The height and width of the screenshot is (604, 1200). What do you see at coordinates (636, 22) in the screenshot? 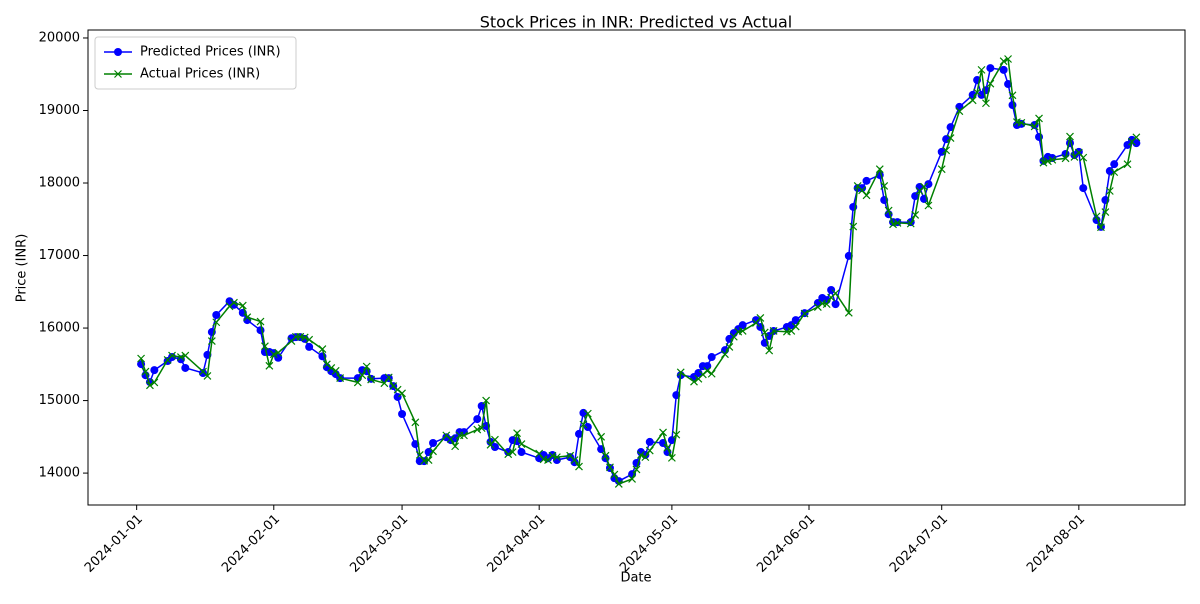
I see `chart-title: Stock Prices in INR: Predicted vs Actual` at bounding box center [636, 22].